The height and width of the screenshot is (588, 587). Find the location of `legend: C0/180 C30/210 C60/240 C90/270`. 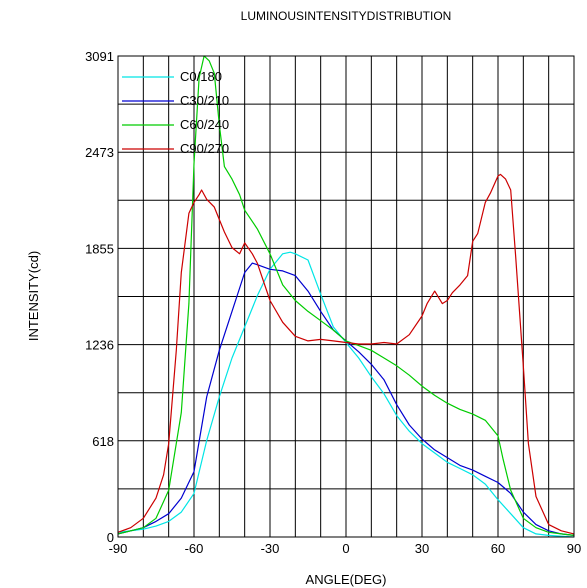

legend: C0/180 C30/210 C60/240 C90/270 is located at coordinates (175, 112).